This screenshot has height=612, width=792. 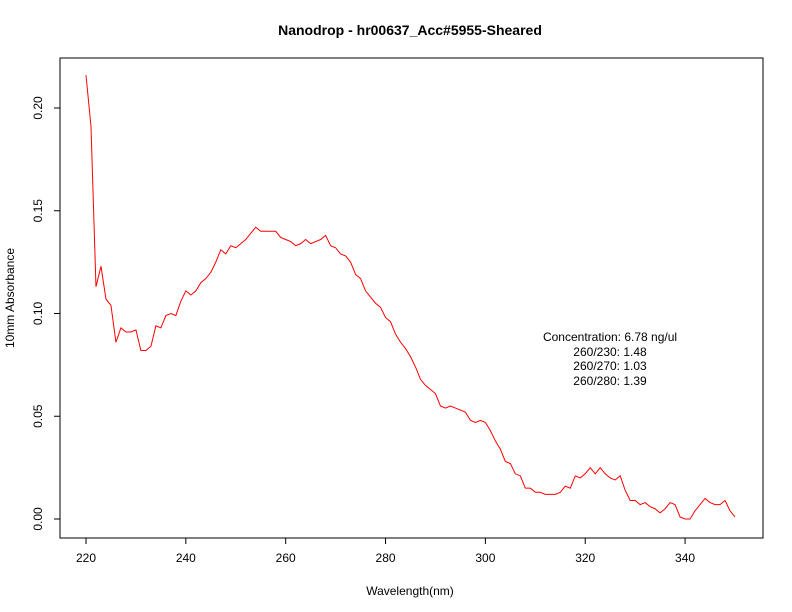 I want to click on y-tick-label-0.05: 0.05, so click(x=38, y=416).